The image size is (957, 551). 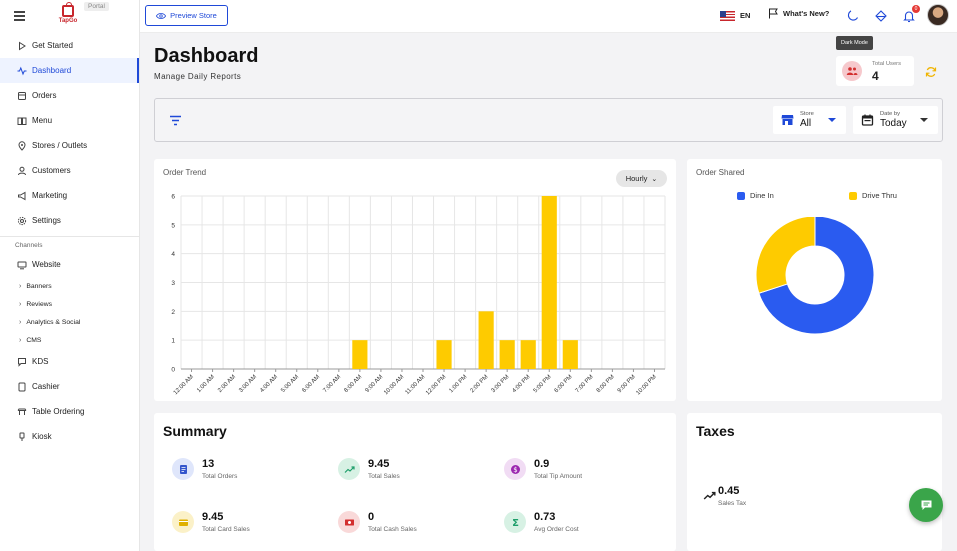 What do you see at coordinates (873, 195) in the screenshot?
I see `legend-item-drive-thru: Drive Thru` at bounding box center [873, 195].